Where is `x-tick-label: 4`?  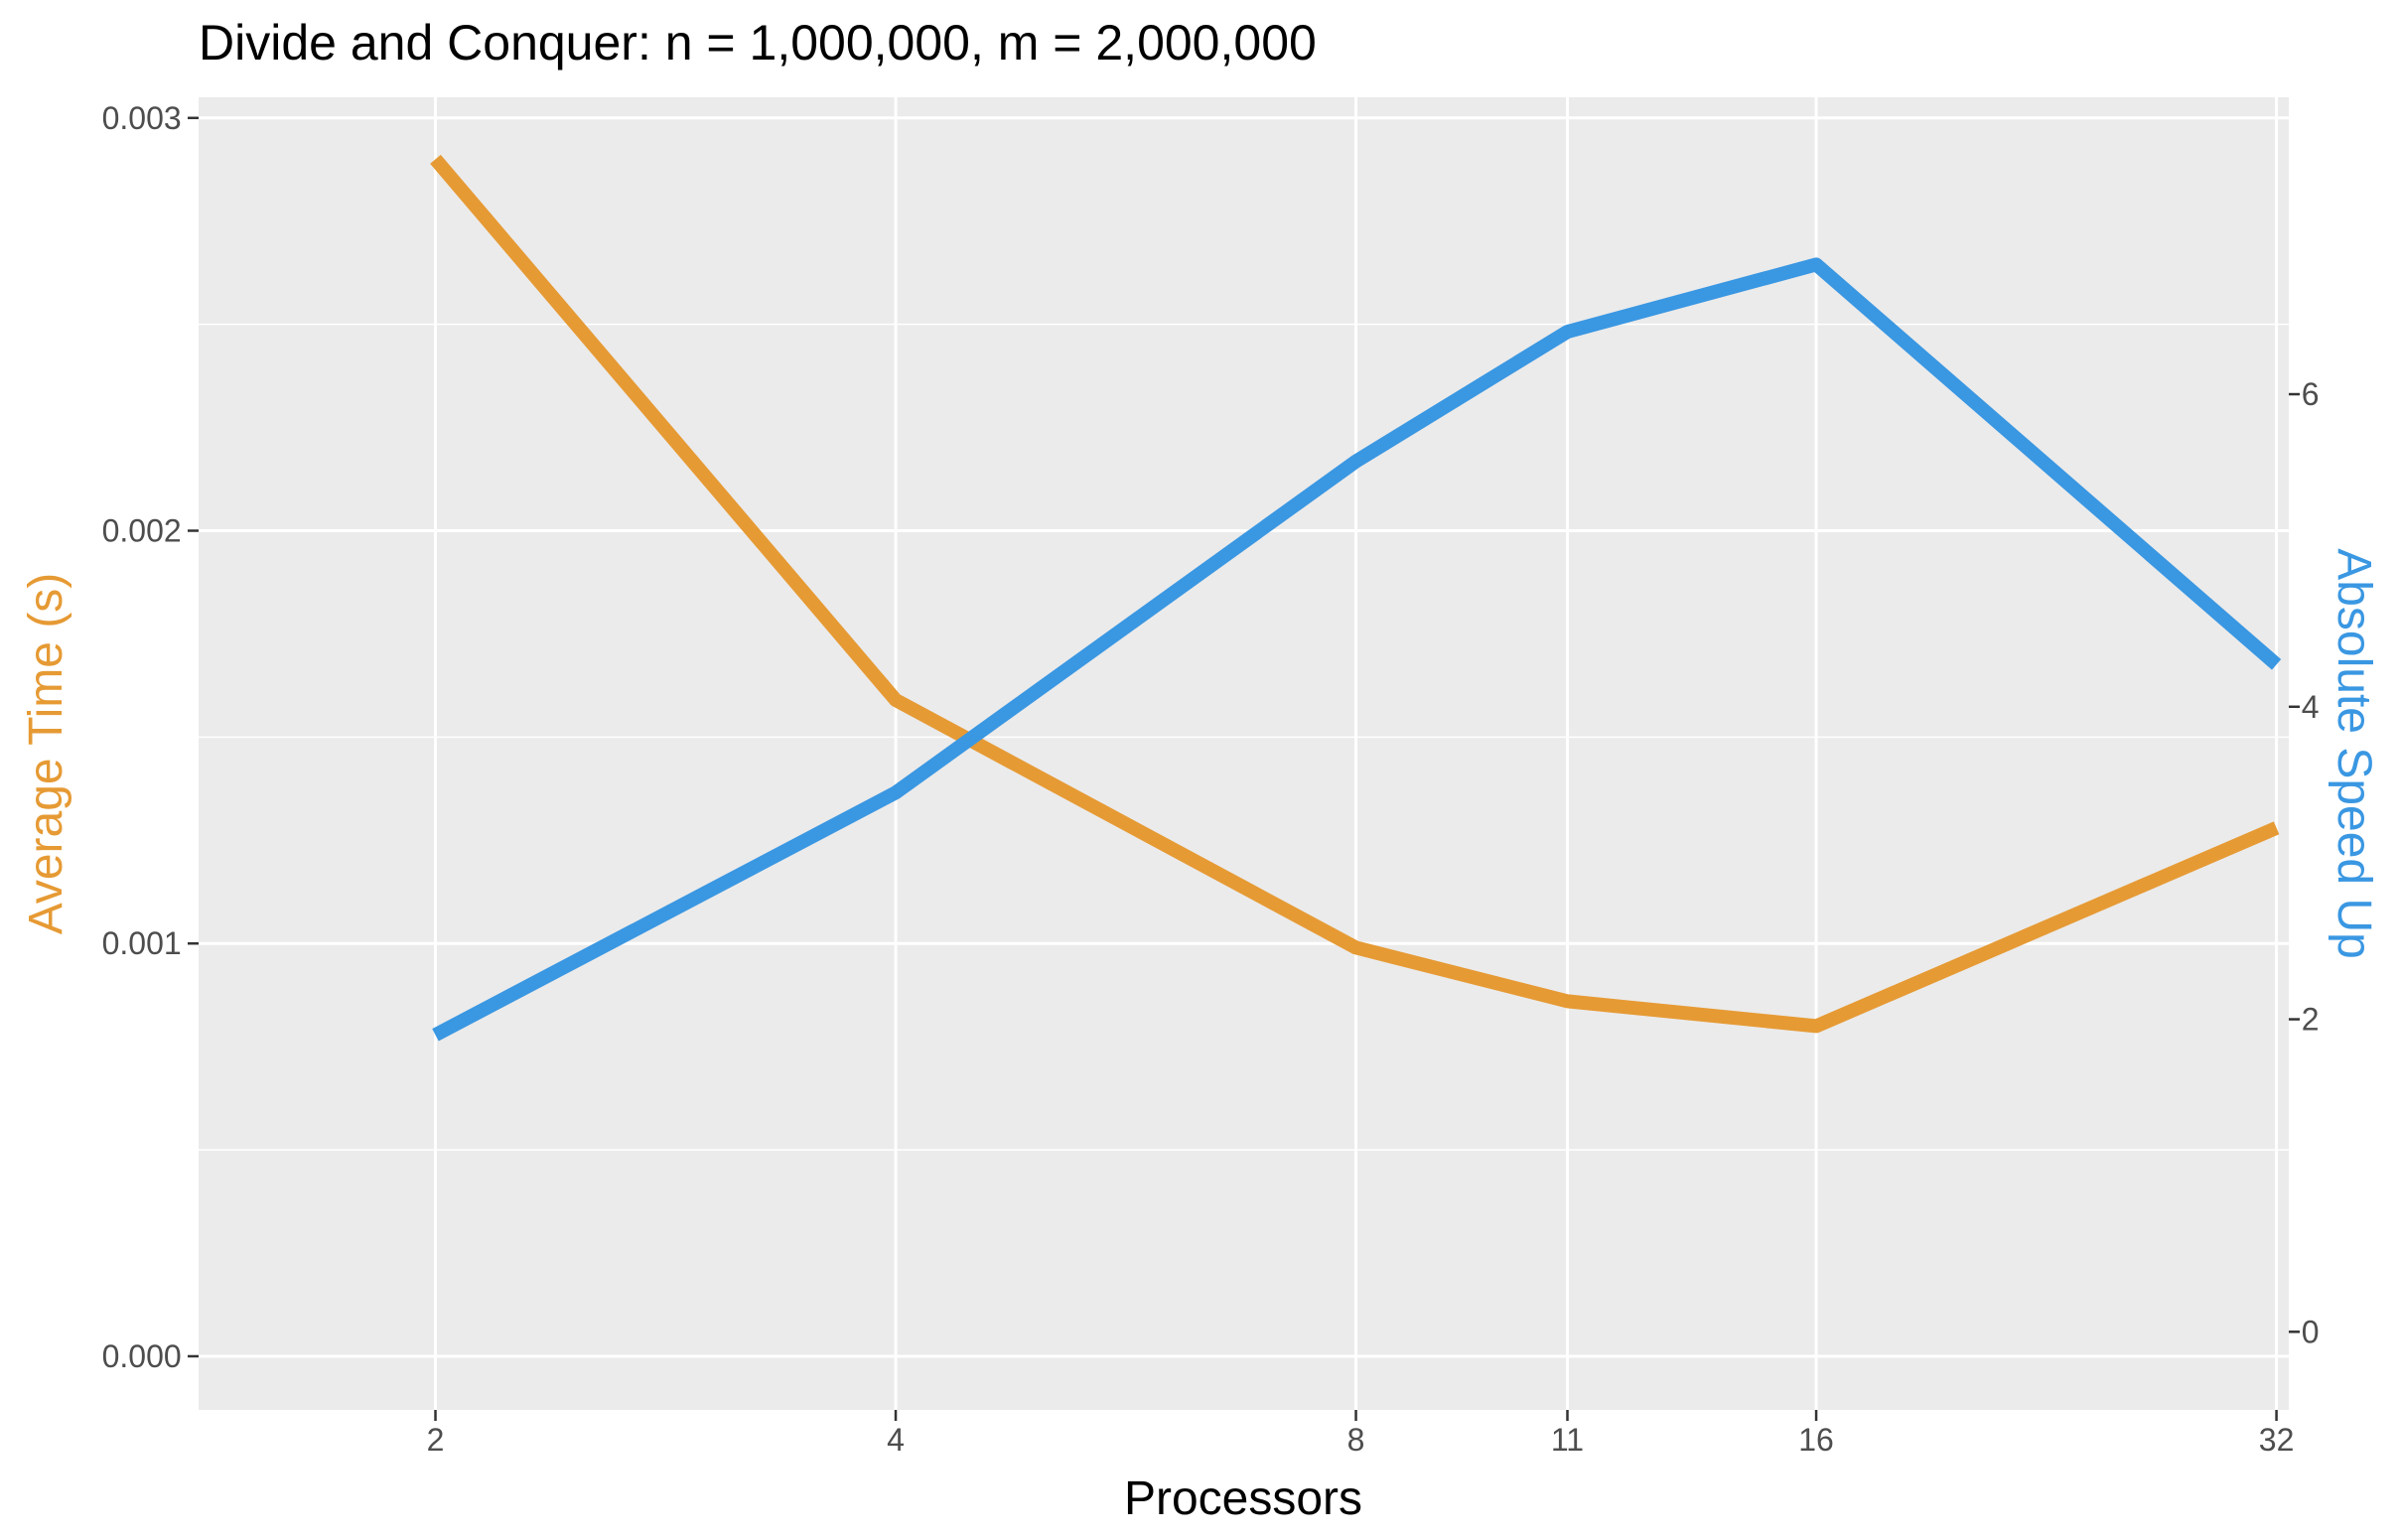
x-tick-label: 4 is located at coordinates (896, 1440).